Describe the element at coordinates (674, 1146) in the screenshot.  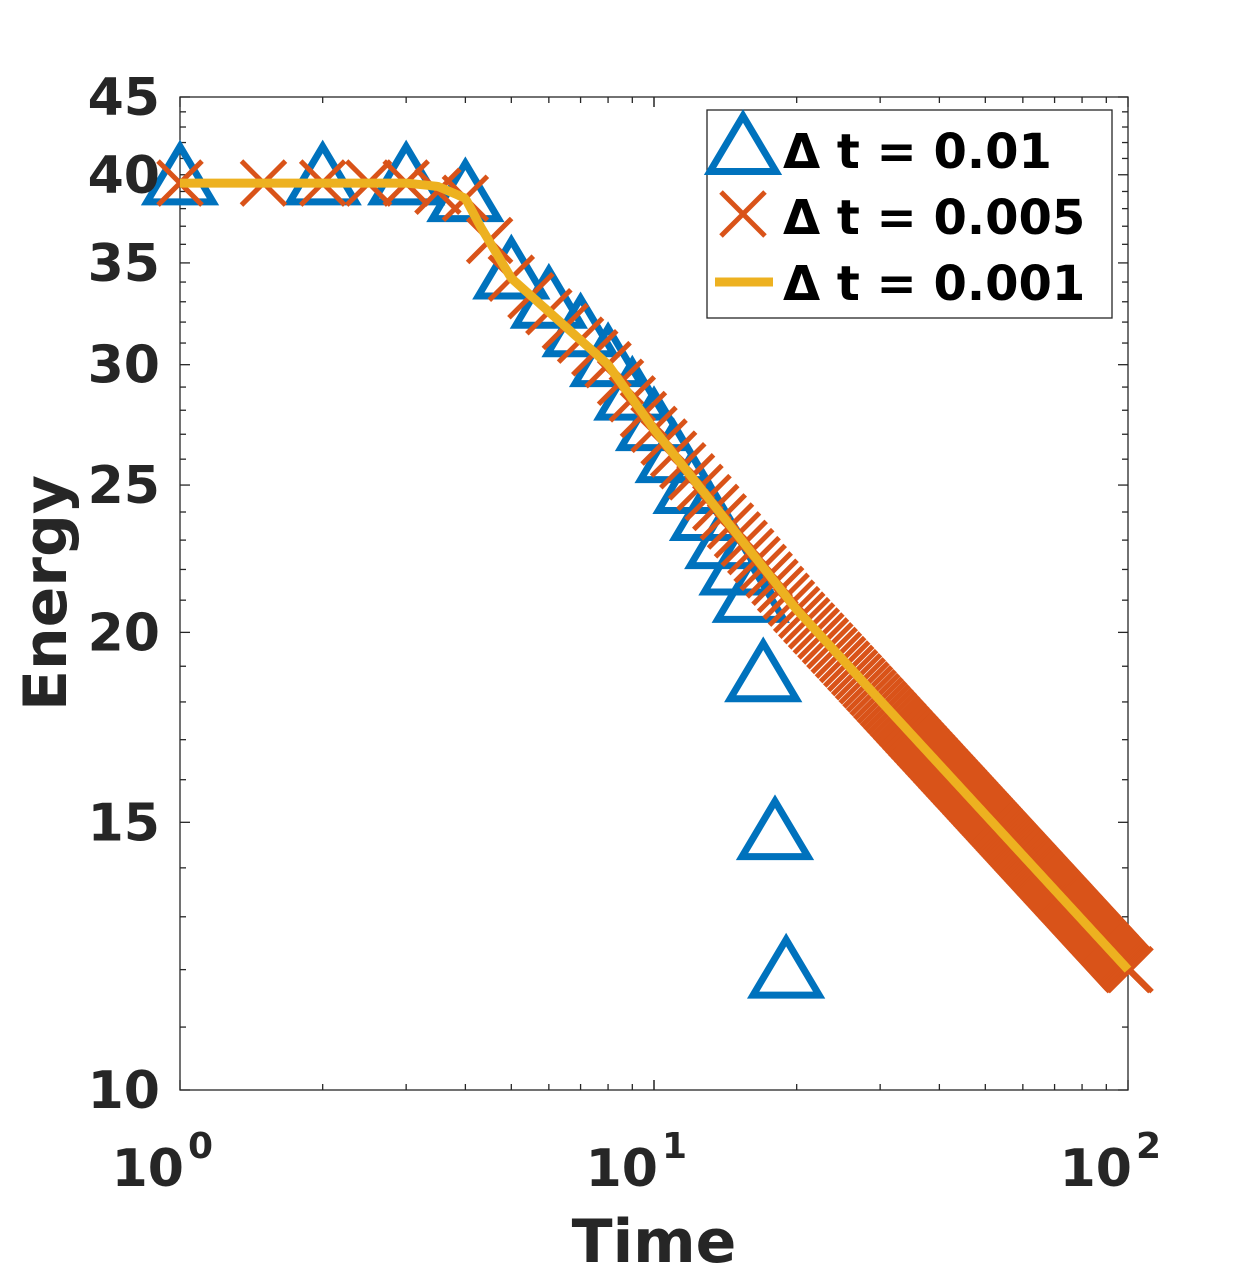
I see `x-tick-label-exponent: 1` at that location.